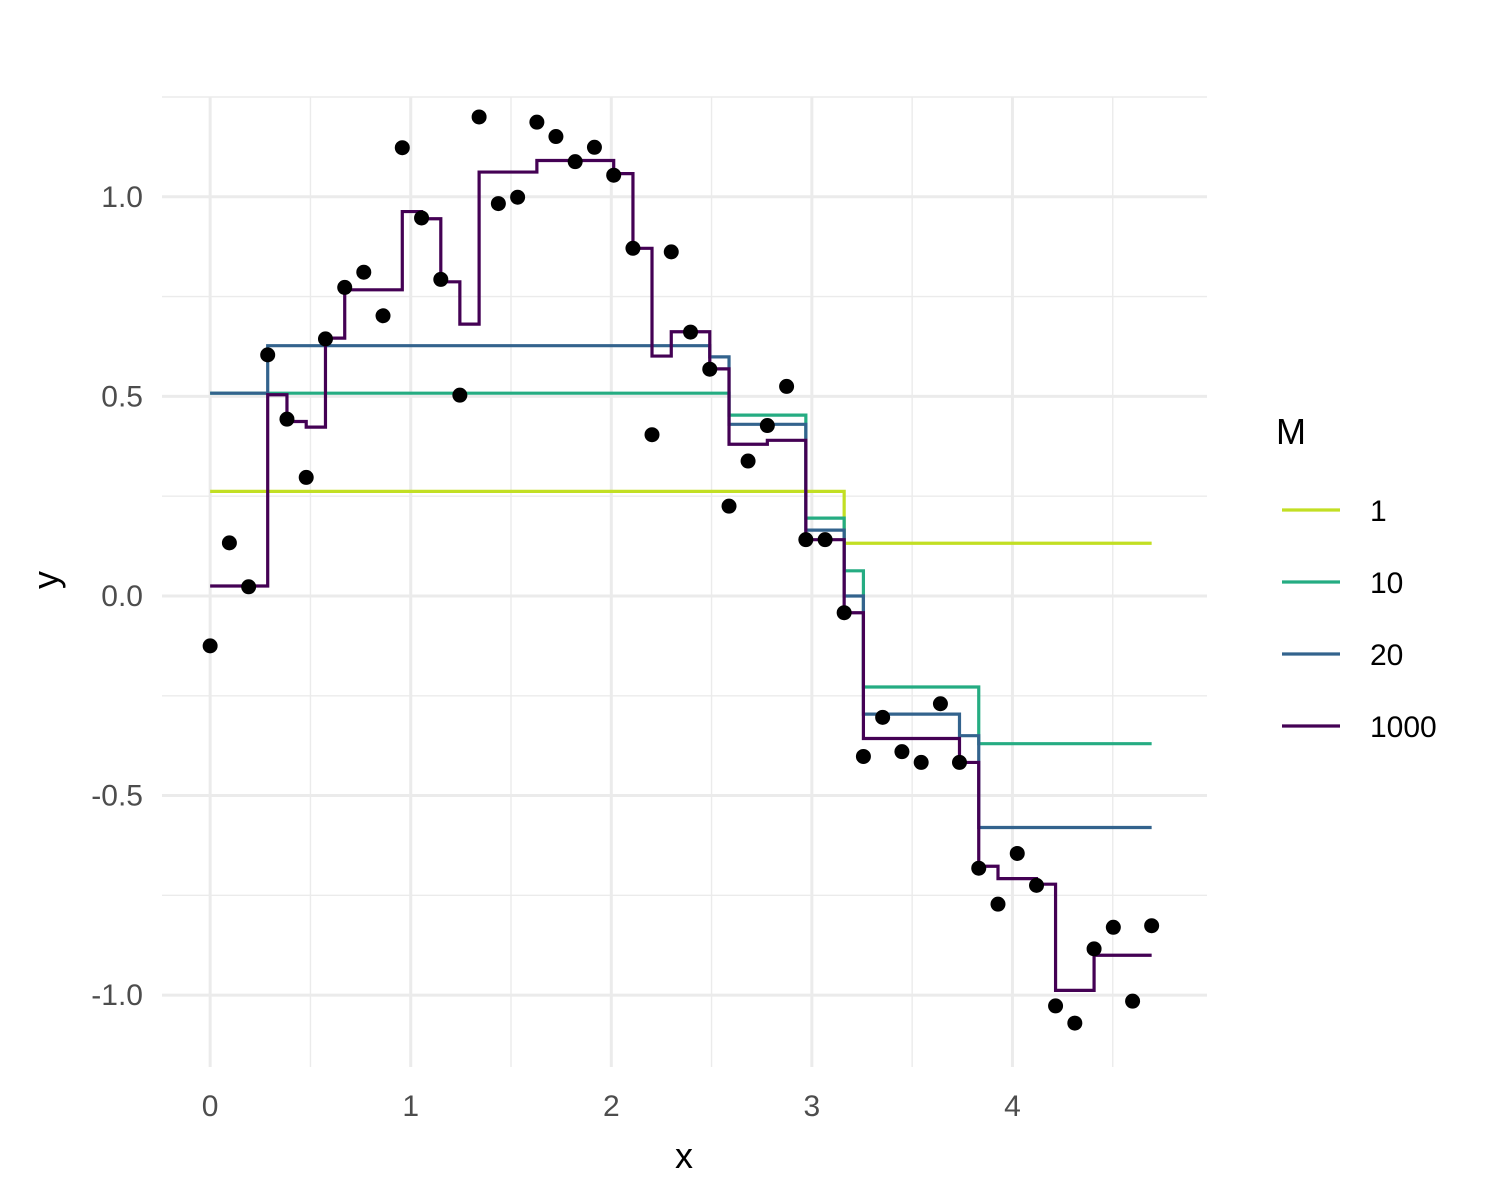  What do you see at coordinates (1378, 511) in the screenshot?
I see `legend-label-1: 1` at bounding box center [1378, 511].